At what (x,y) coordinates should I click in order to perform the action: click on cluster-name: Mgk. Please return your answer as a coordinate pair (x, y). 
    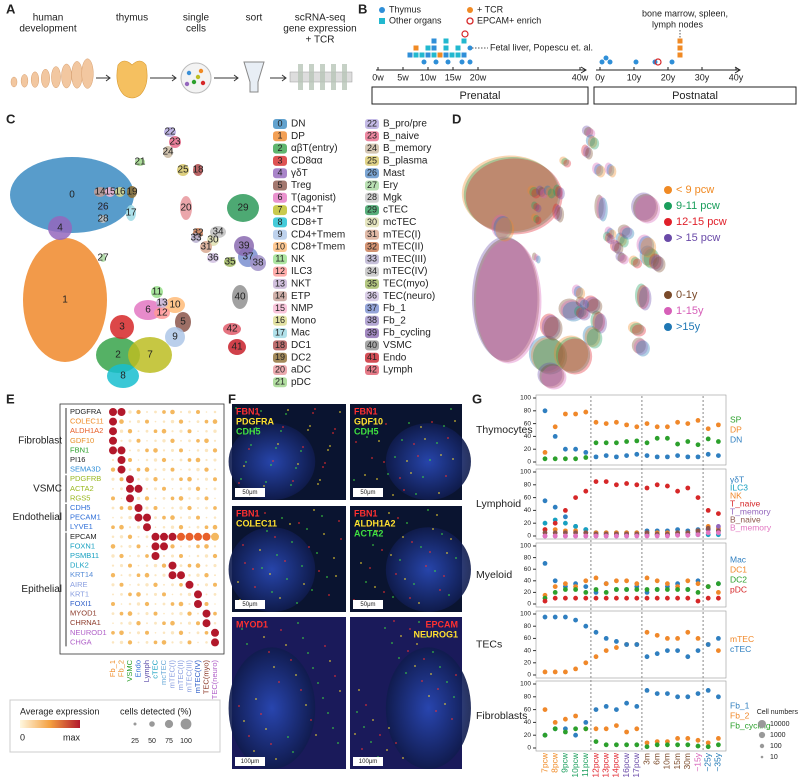
    Looking at the image, I should click on (393, 197).